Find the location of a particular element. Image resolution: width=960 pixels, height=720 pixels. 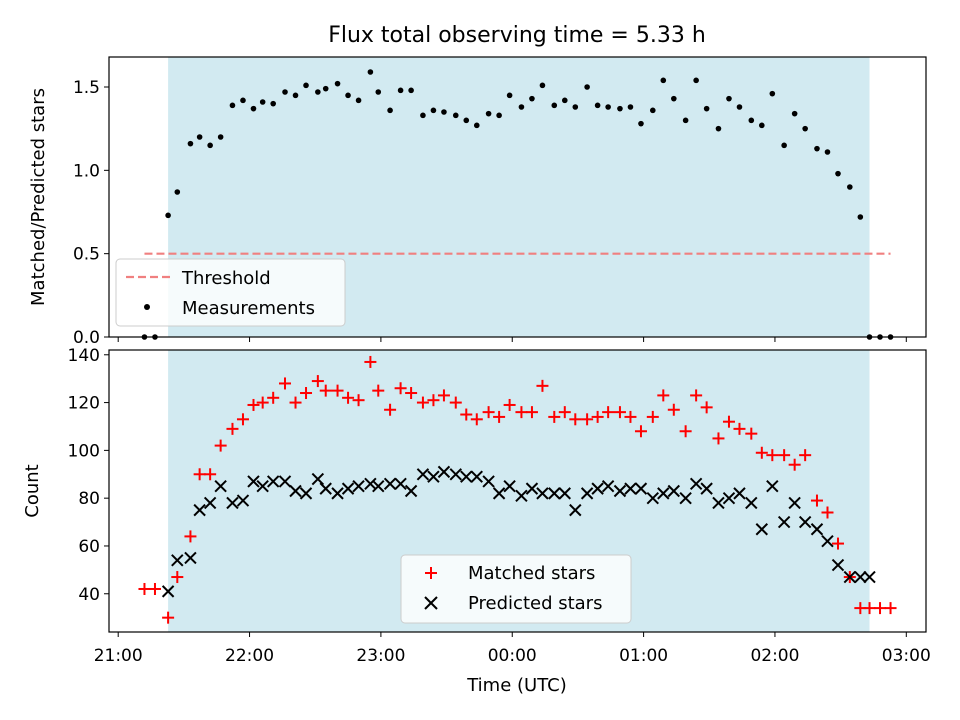

bottom-y-tick-label: 80 is located at coordinates (89, 499).